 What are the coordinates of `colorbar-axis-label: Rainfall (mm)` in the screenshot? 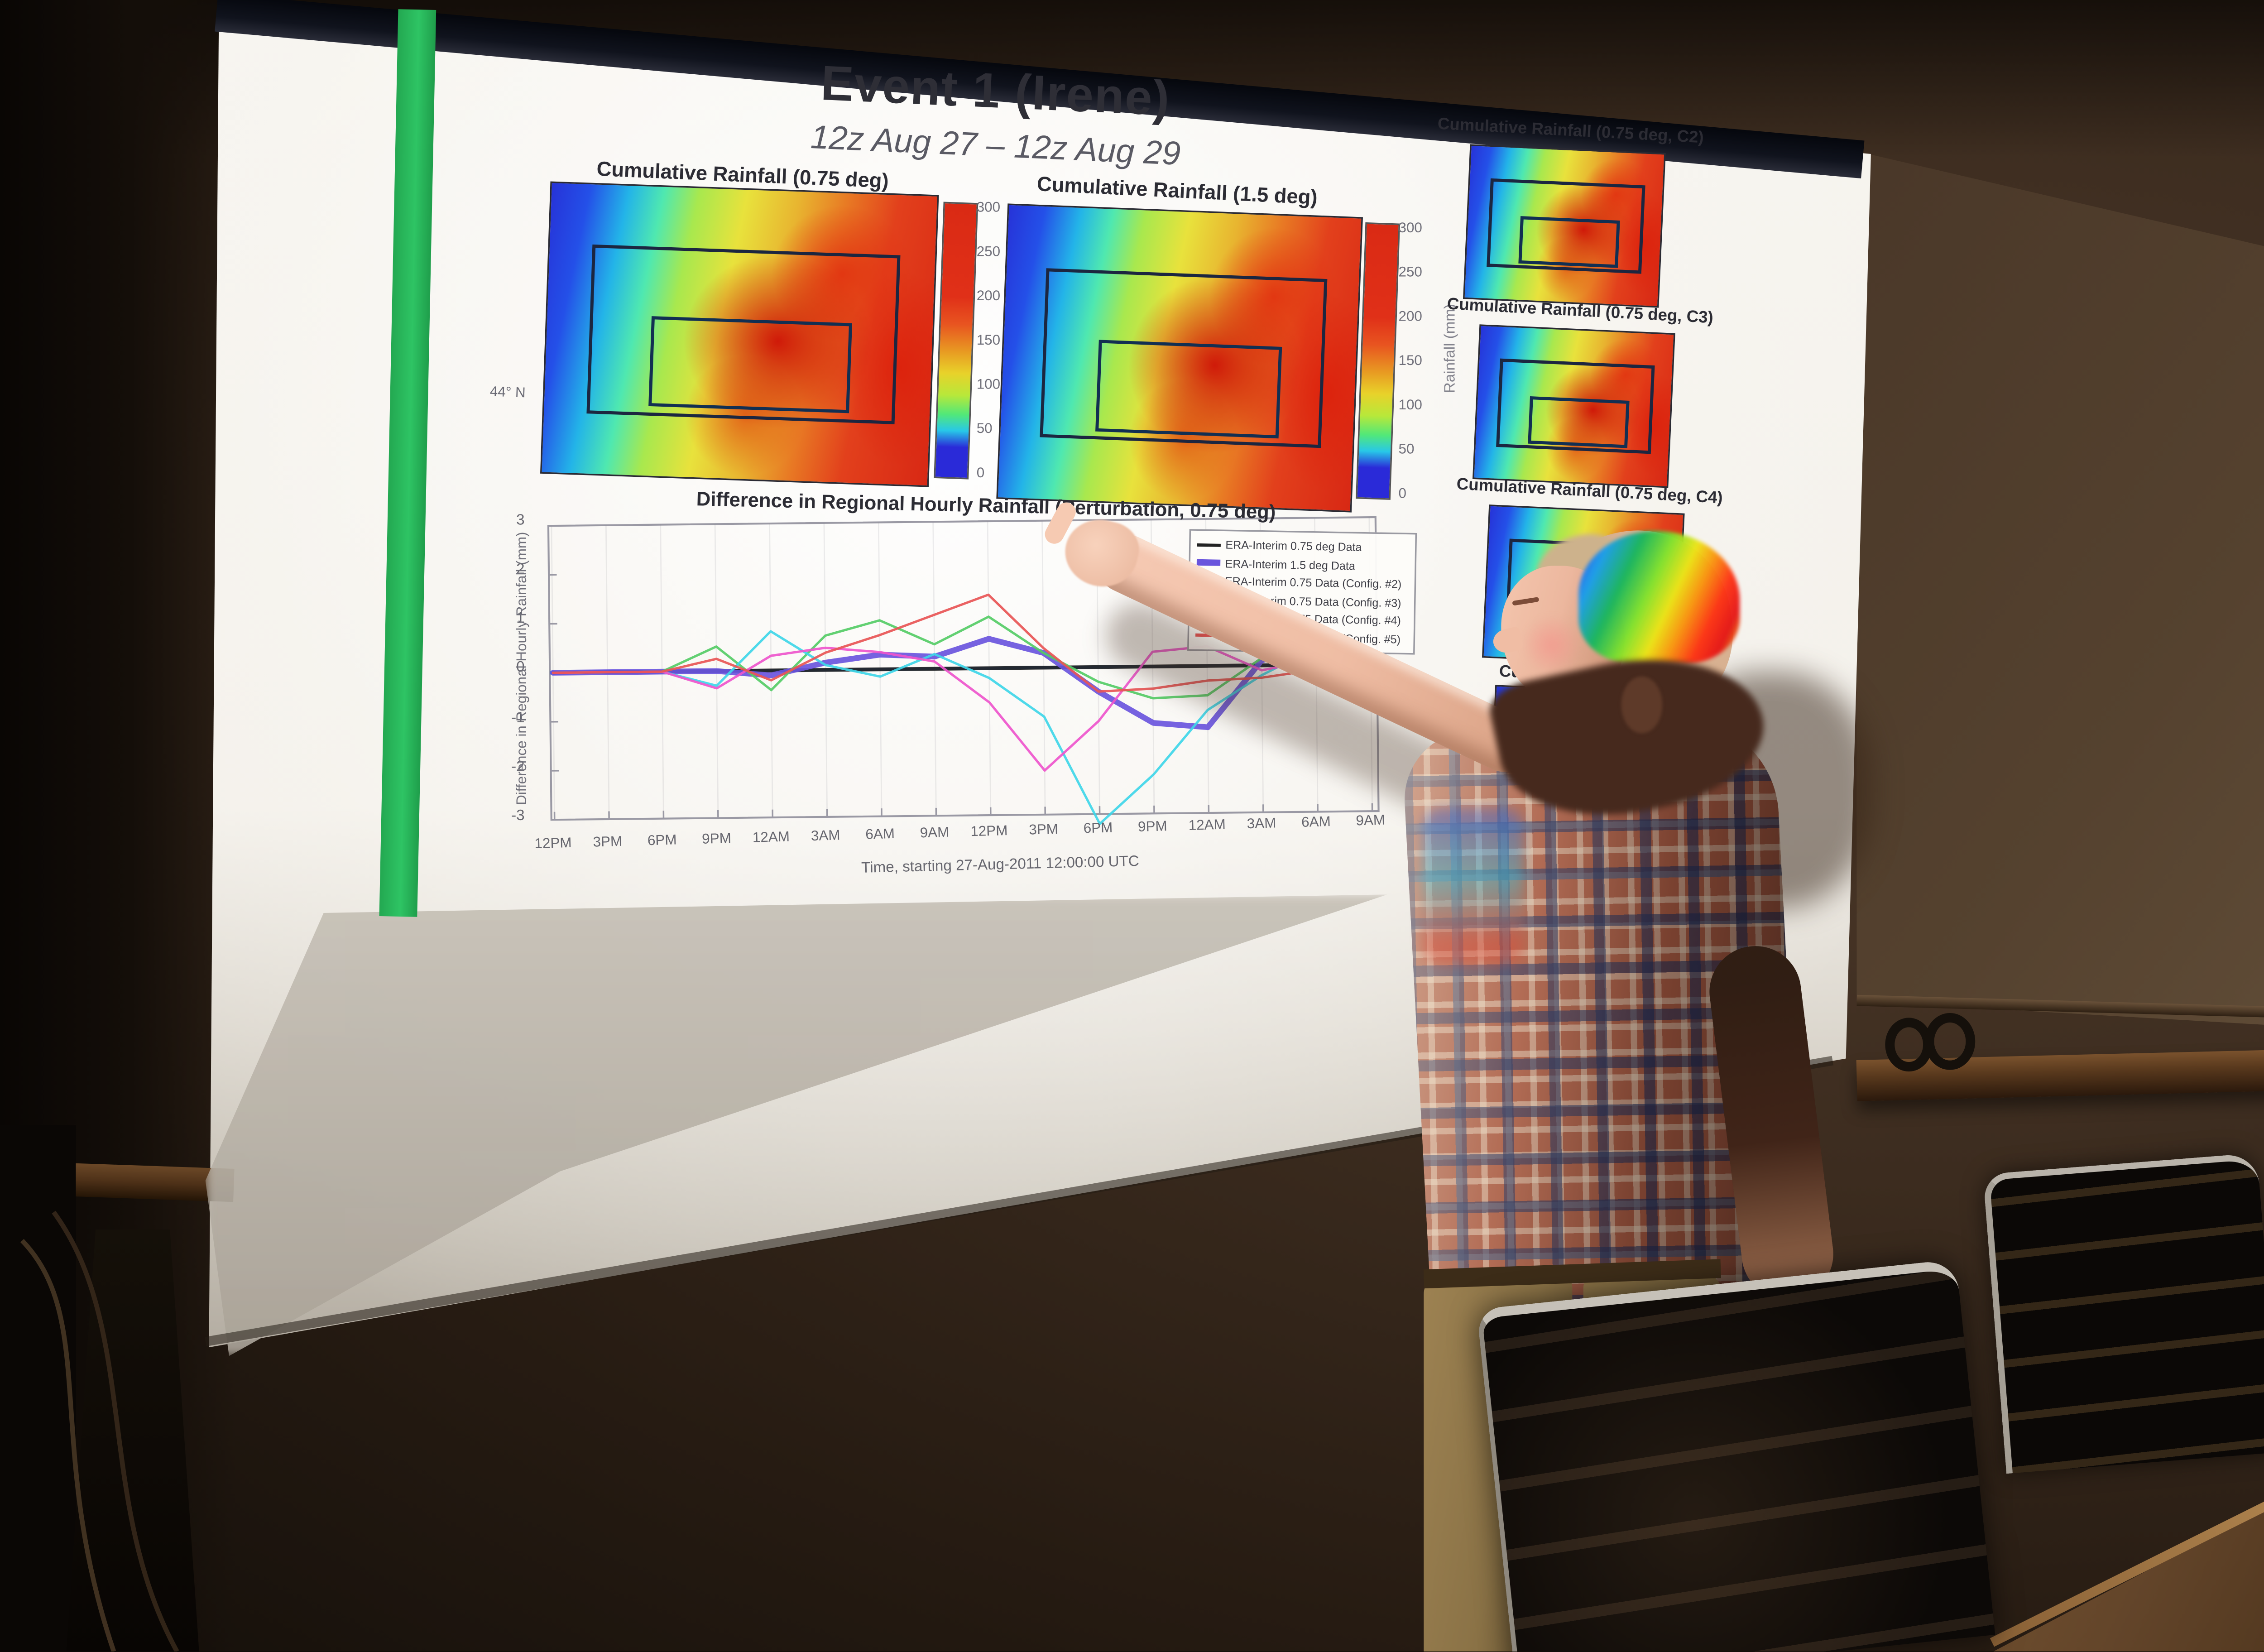 It's located at (1450, 348).